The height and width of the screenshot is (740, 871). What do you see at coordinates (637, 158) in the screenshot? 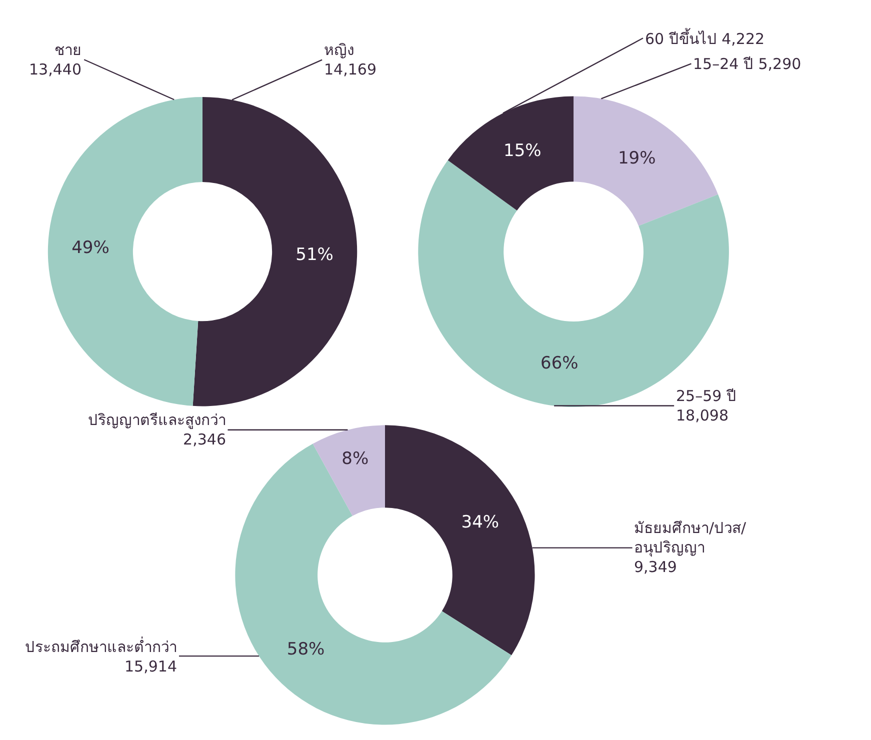
I see `data-label: 19%` at bounding box center [637, 158].